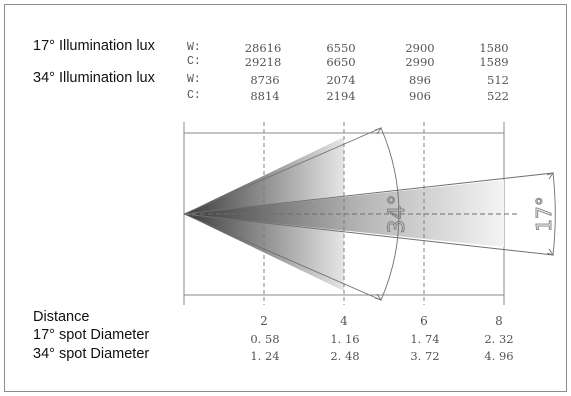 This screenshot has width=571, height=396. What do you see at coordinates (554, 214) in the screenshot?
I see `angle-17-arc` at bounding box center [554, 214].